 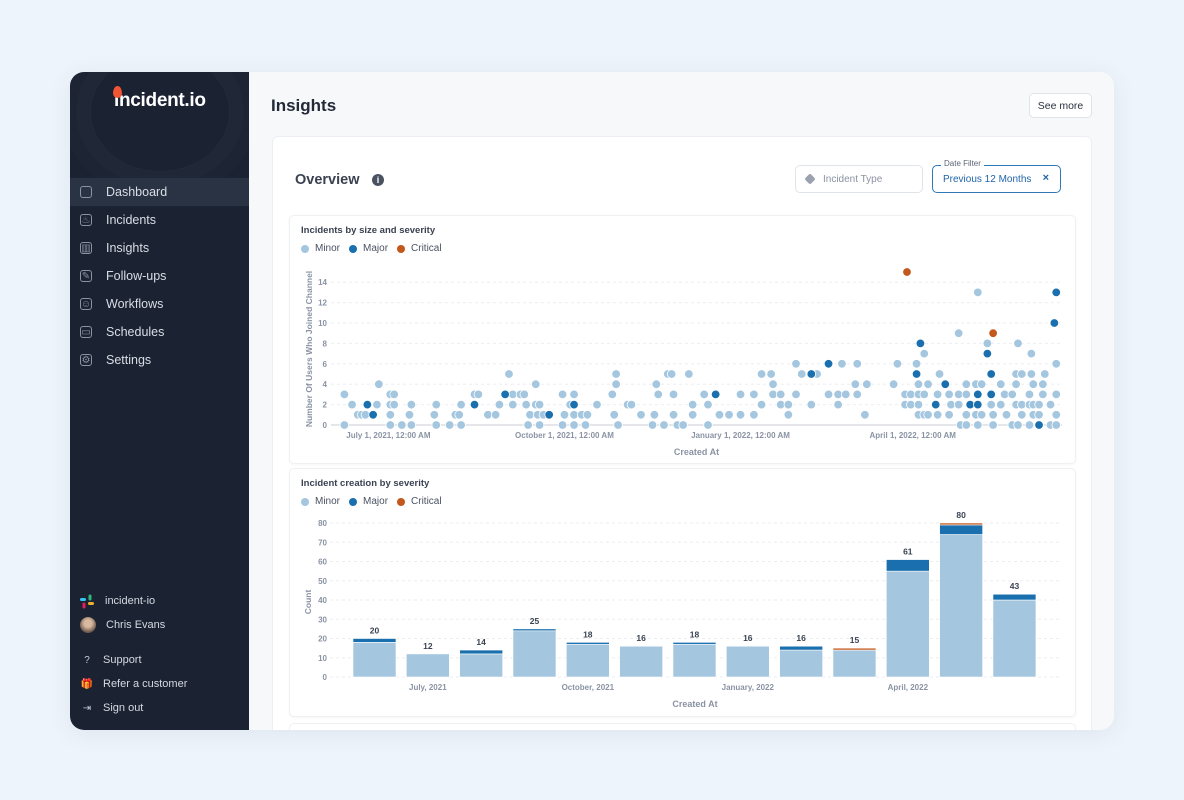 I want to click on incident-type-filter: Incident Type, so click(x=859, y=179).